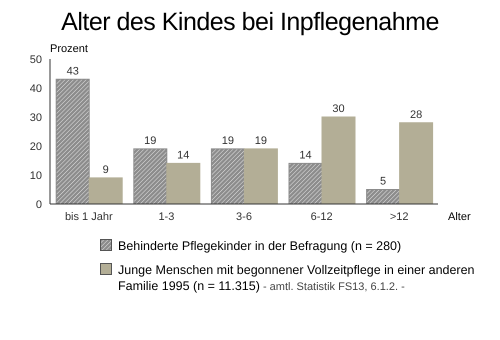 The height and width of the screenshot is (340, 500). What do you see at coordinates (72, 71) in the screenshot?
I see `data-label: 43` at bounding box center [72, 71].